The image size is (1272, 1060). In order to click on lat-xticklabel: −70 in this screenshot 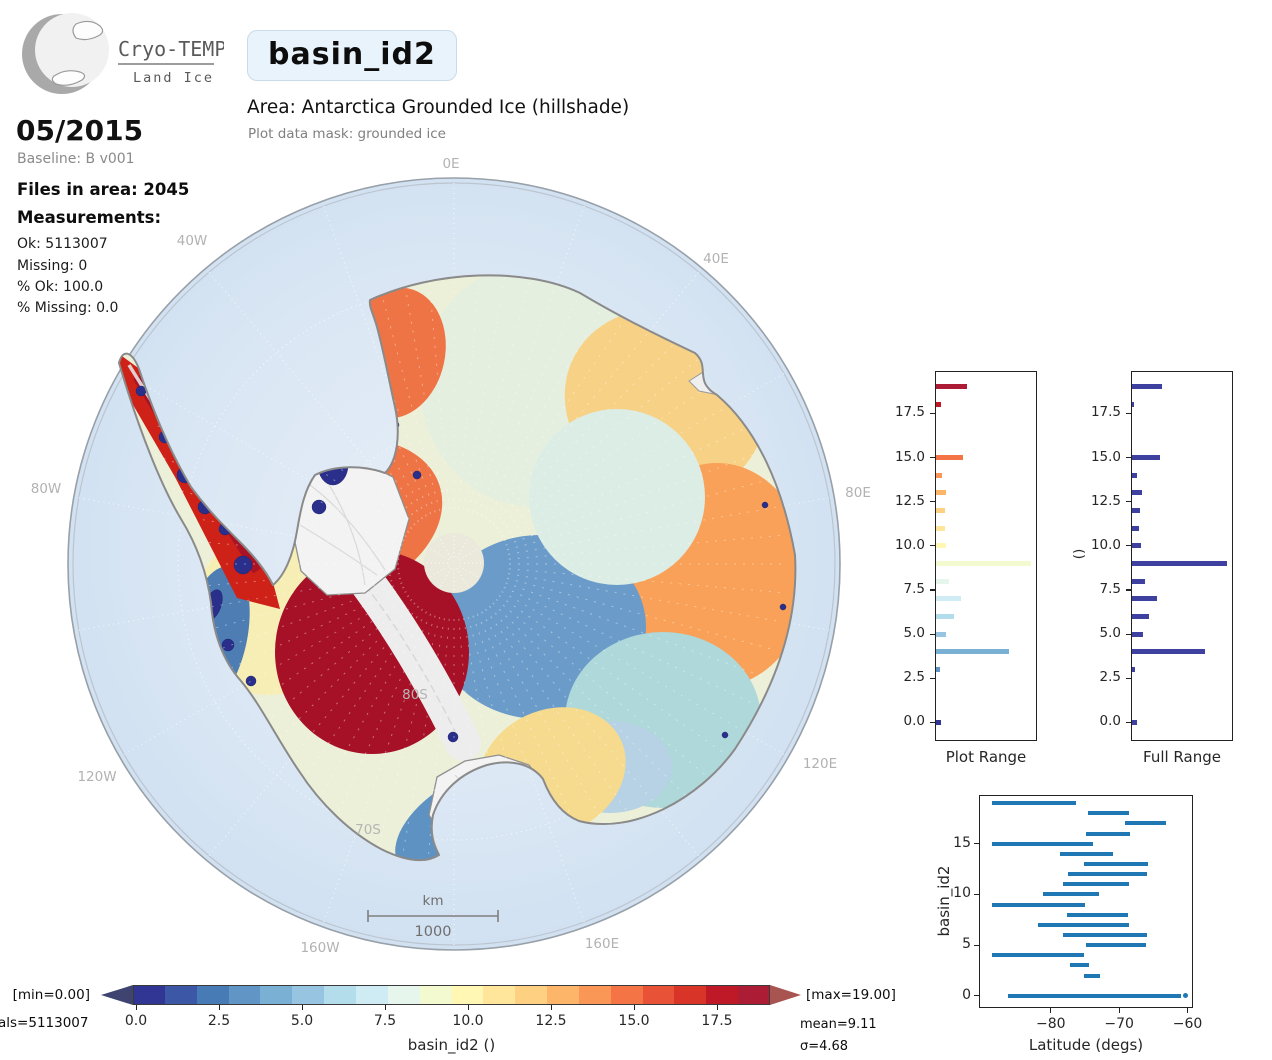, I will do `click(1119, 1024)`.